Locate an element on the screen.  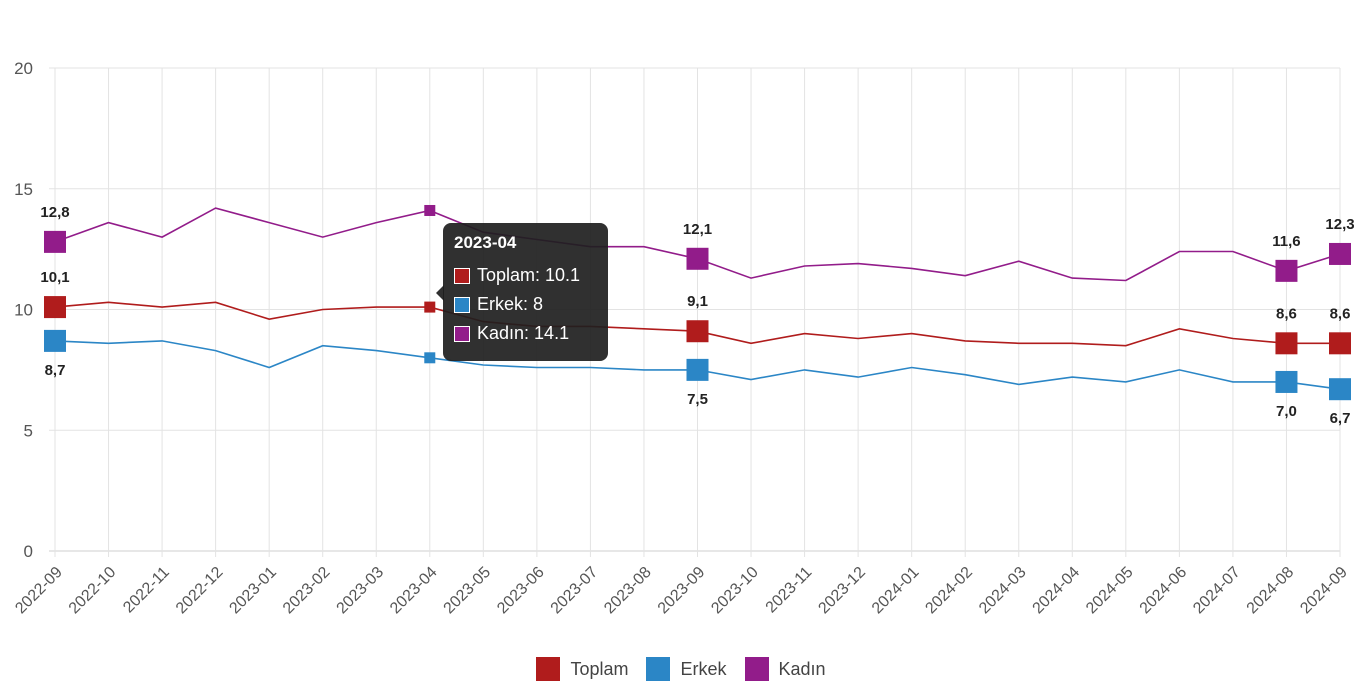
tooltip-row-erkek: Erkek: 8 is located at coordinates (525, 304).